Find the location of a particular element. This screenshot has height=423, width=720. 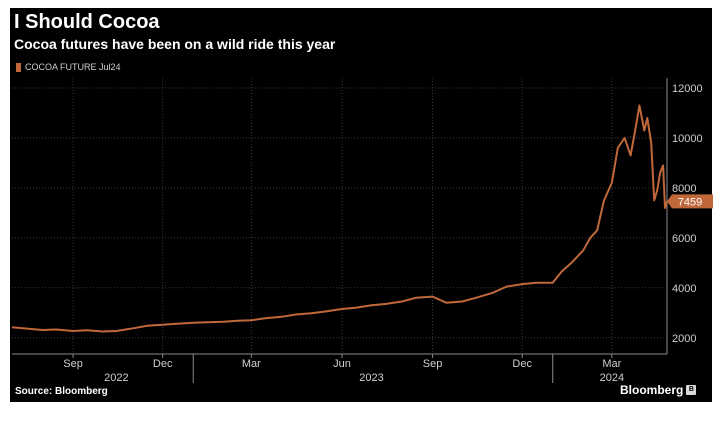

brand-name: Bloomberg is located at coordinates (652, 390).